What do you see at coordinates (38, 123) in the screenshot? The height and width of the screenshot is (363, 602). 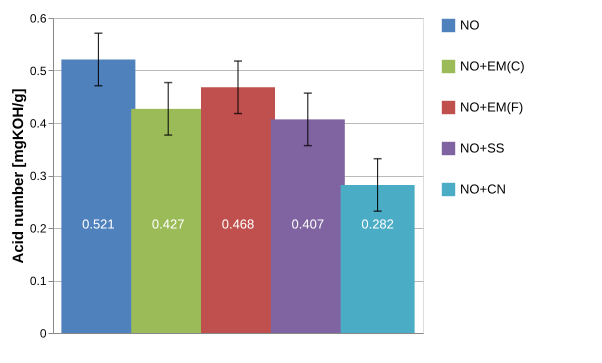 I see `y-tick-label: 0.4` at bounding box center [38, 123].